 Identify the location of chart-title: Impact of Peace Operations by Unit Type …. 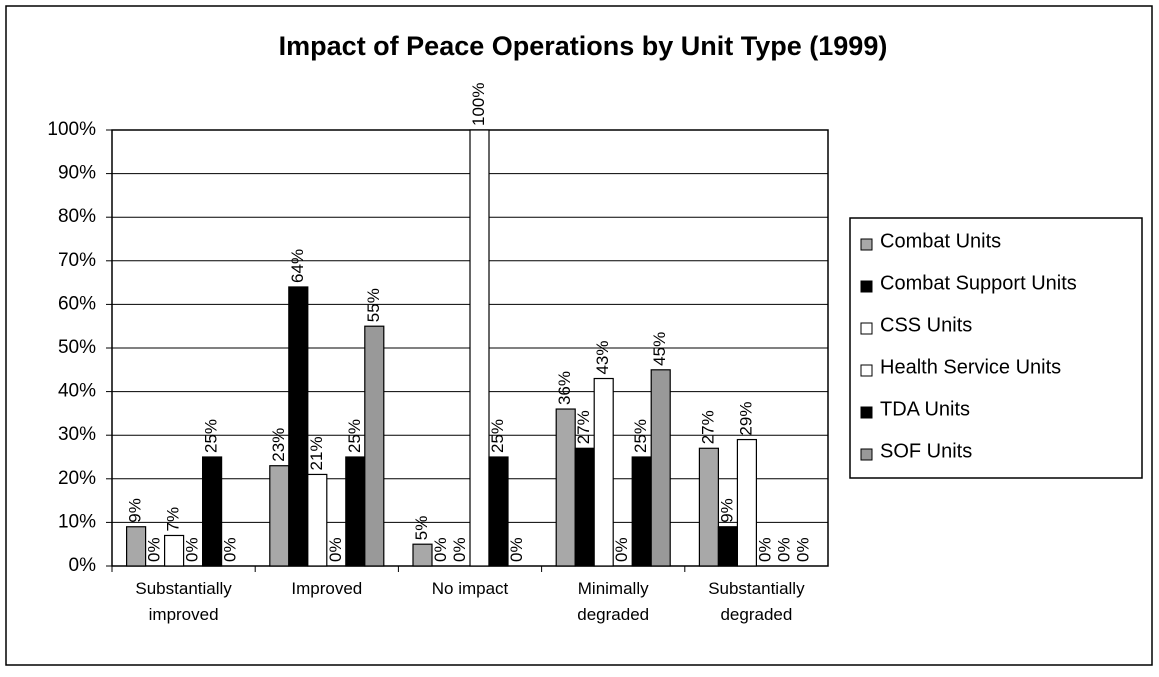
(583, 46).